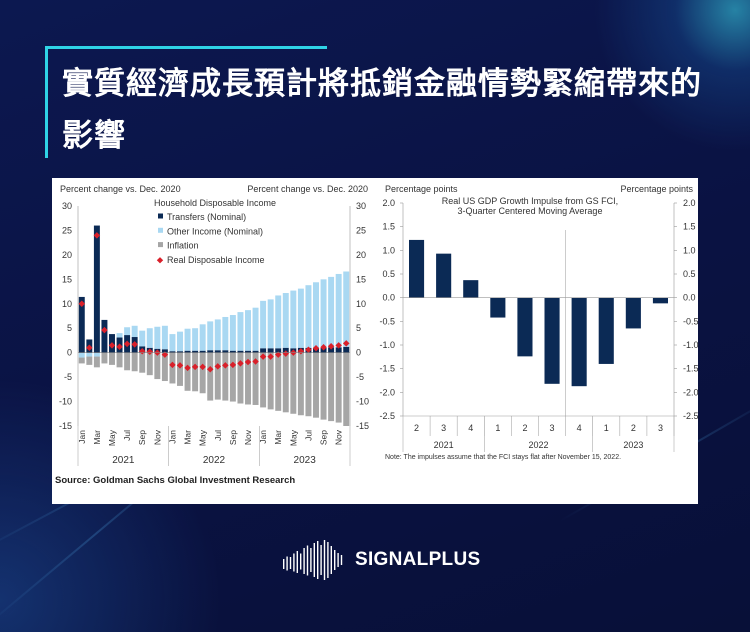  Describe the element at coordinates (497, 428) in the screenshot. I see `quarter-tick-label: 1` at that location.